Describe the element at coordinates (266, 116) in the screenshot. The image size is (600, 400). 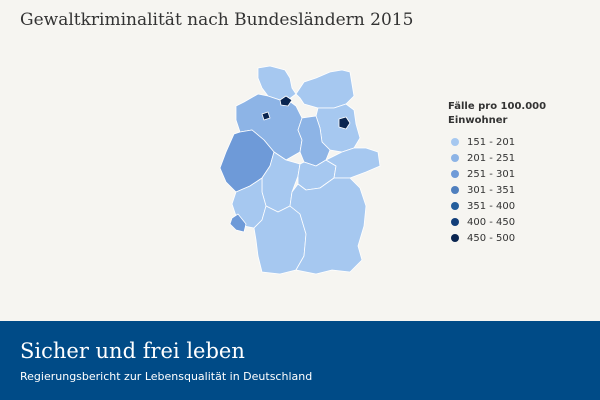
I see `region-bremen` at that location.